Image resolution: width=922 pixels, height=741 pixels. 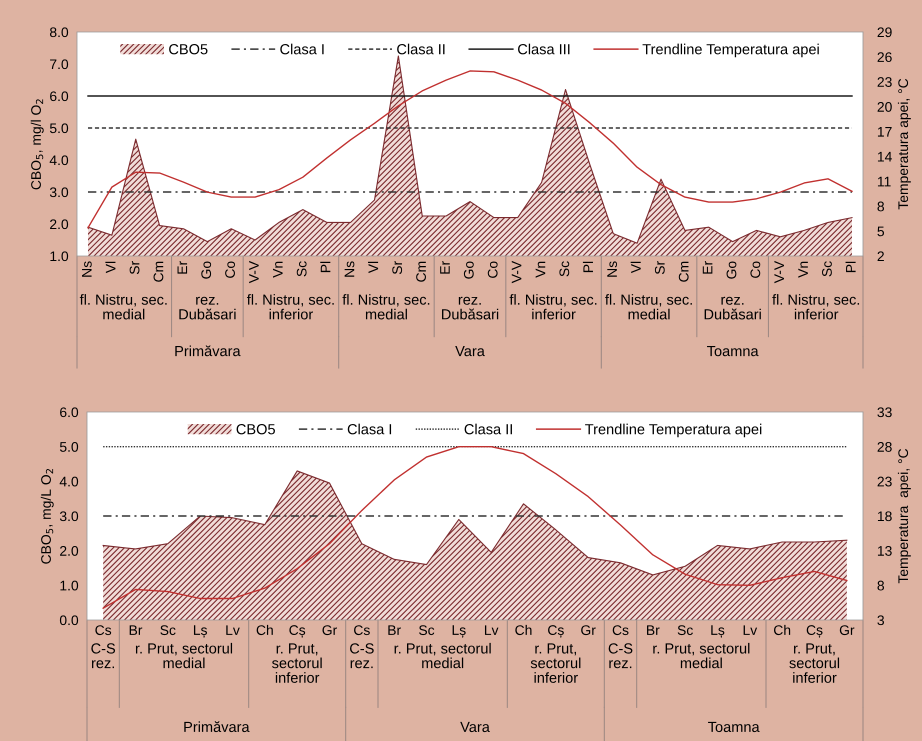 What do you see at coordinates (123, 307) in the screenshot?
I see `text: fl. Nistru, sec. medial` at bounding box center [123, 307].